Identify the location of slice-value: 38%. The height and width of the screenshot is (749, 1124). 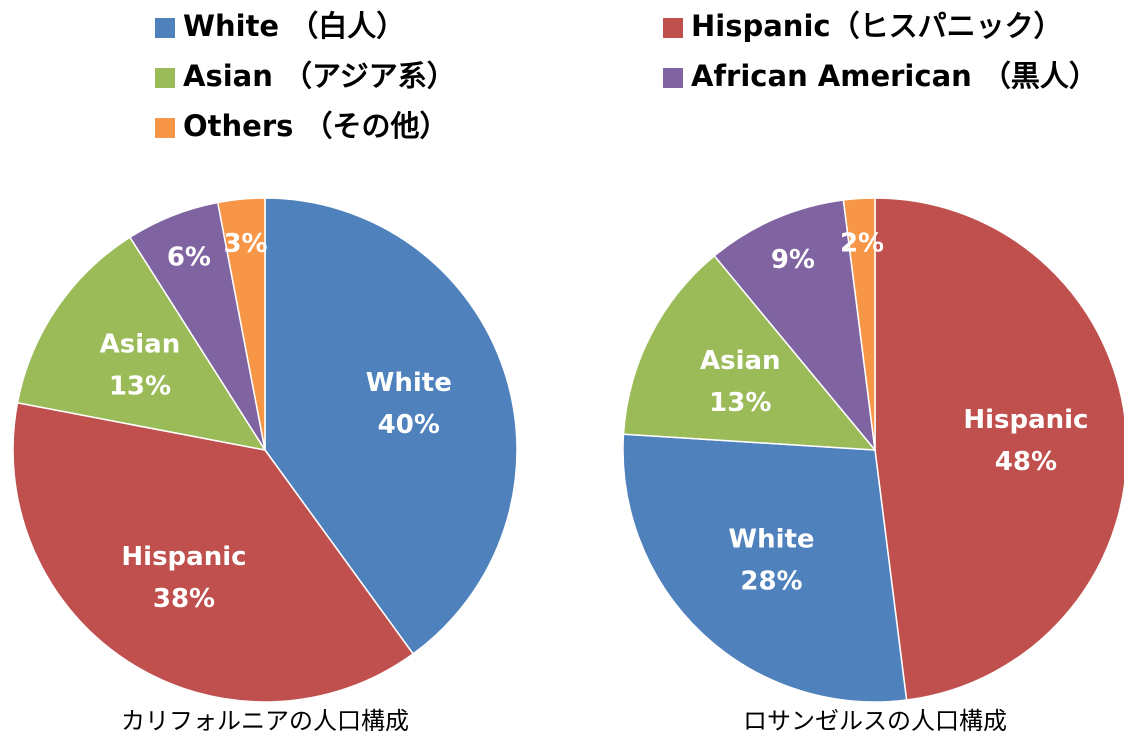
(184, 599).